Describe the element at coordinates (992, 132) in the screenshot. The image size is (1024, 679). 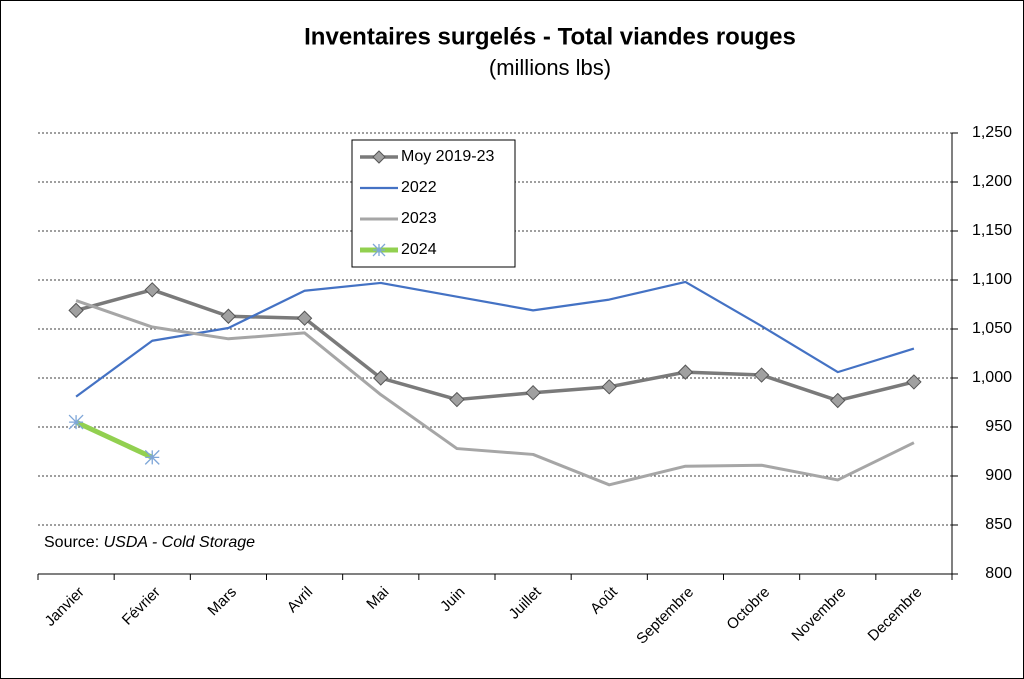
I see `y-tick-label: 1,250` at that location.